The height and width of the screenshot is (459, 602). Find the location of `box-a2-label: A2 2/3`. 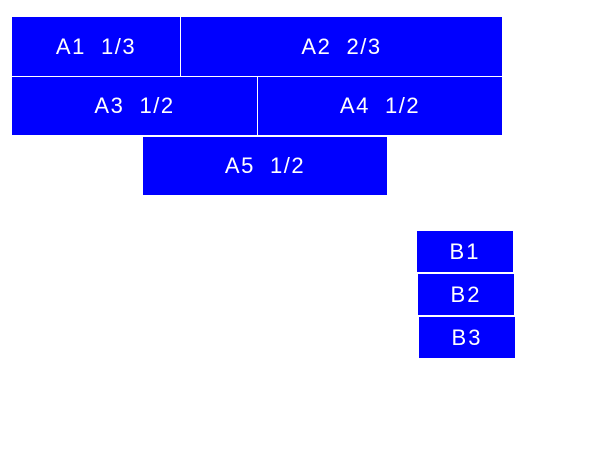

box-a2-label: A2 2/3 is located at coordinates (341, 46).